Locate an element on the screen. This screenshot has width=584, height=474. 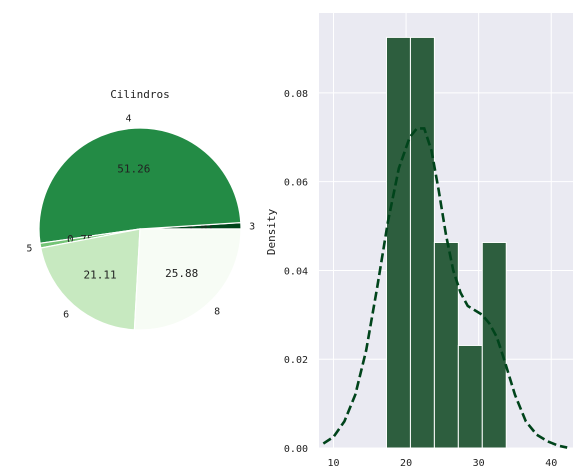
x-tick-labels: 10 20 30 40 is located at coordinates (442, 463).